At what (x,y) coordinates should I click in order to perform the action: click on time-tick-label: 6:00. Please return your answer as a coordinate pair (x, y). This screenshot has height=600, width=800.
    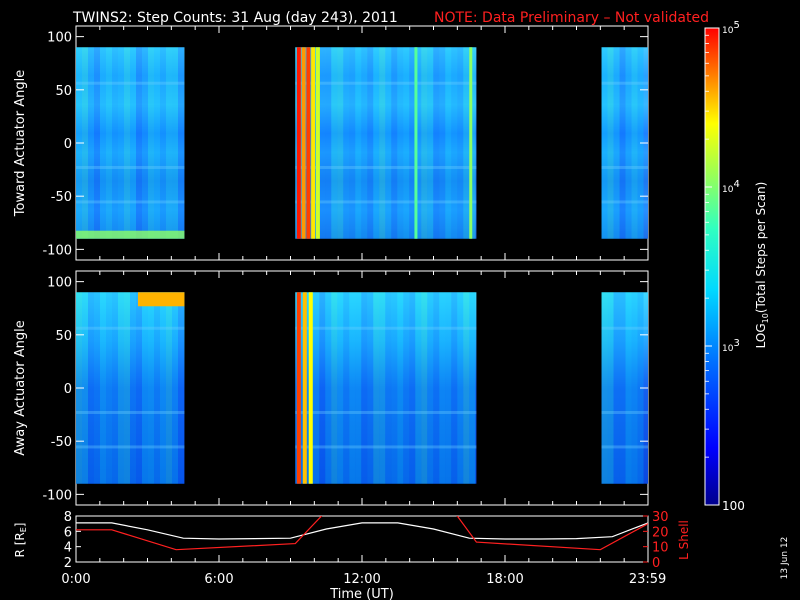
    Looking at the image, I should click on (218, 579).